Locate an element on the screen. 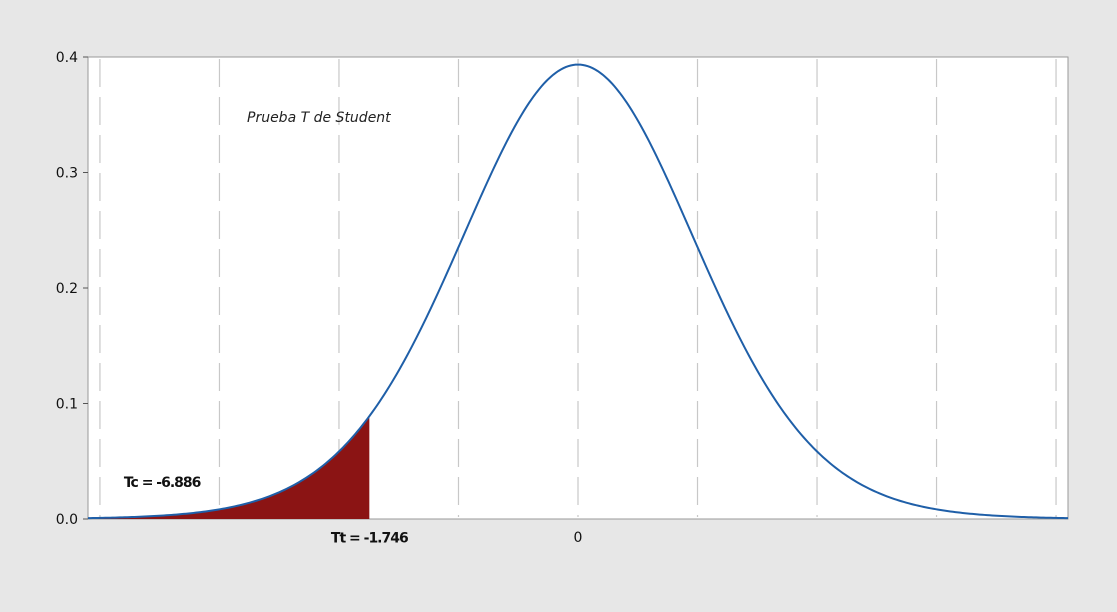  y-axis: 0.0 0.1 0.2 0.3 0.4 is located at coordinates (72, 289).